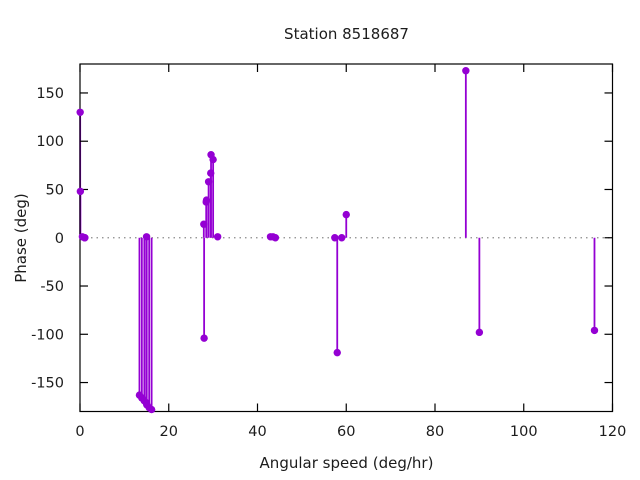 The image size is (640, 480). I want to click on y-tick-label: -150, so click(47, 384).